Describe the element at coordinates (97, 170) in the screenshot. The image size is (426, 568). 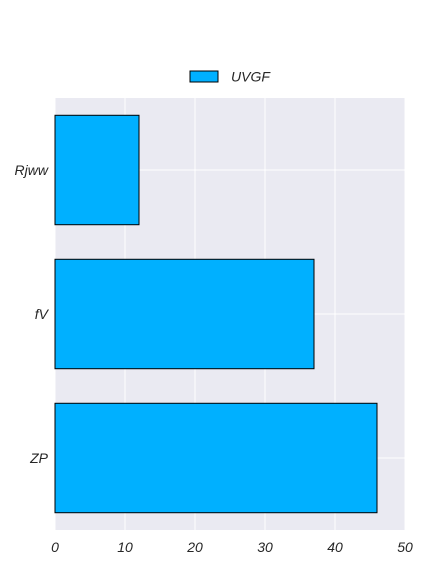
I see `bar-rjww` at that location.